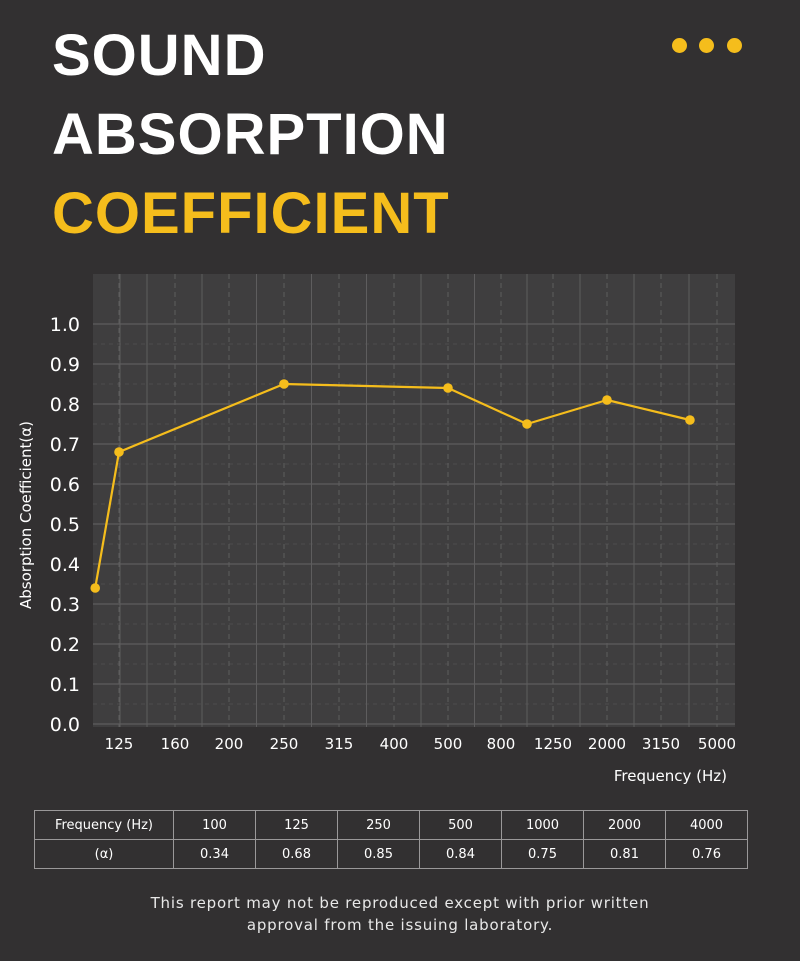 The image size is (800, 961). What do you see at coordinates (607, 744) in the screenshot?
I see `x-tick-label: 2000` at bounding box center [607, 744].